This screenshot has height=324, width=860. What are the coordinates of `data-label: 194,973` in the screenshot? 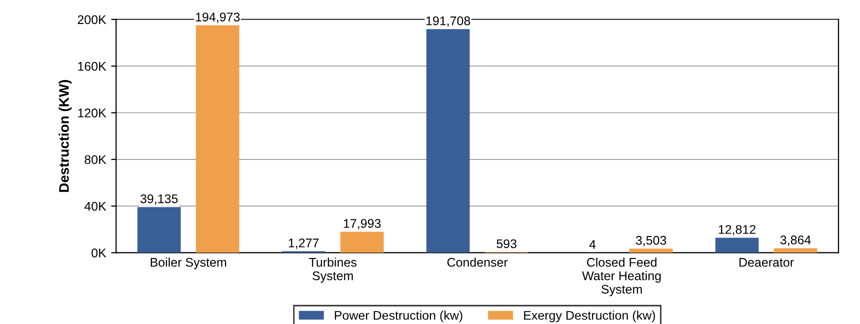 It's located at (218, 17).